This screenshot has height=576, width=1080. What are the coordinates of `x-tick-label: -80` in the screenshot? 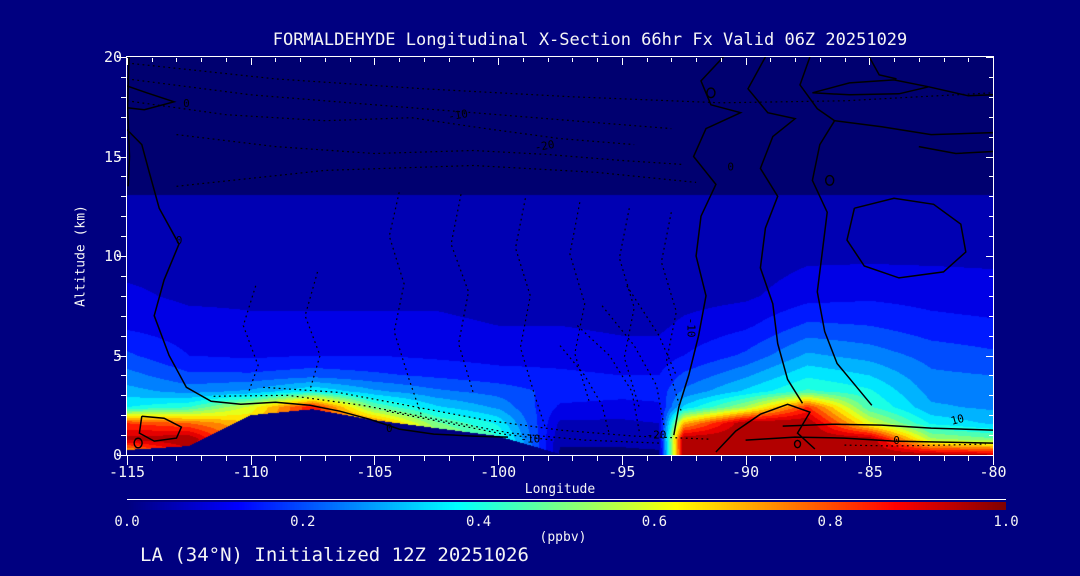 It's located at (993, 472).